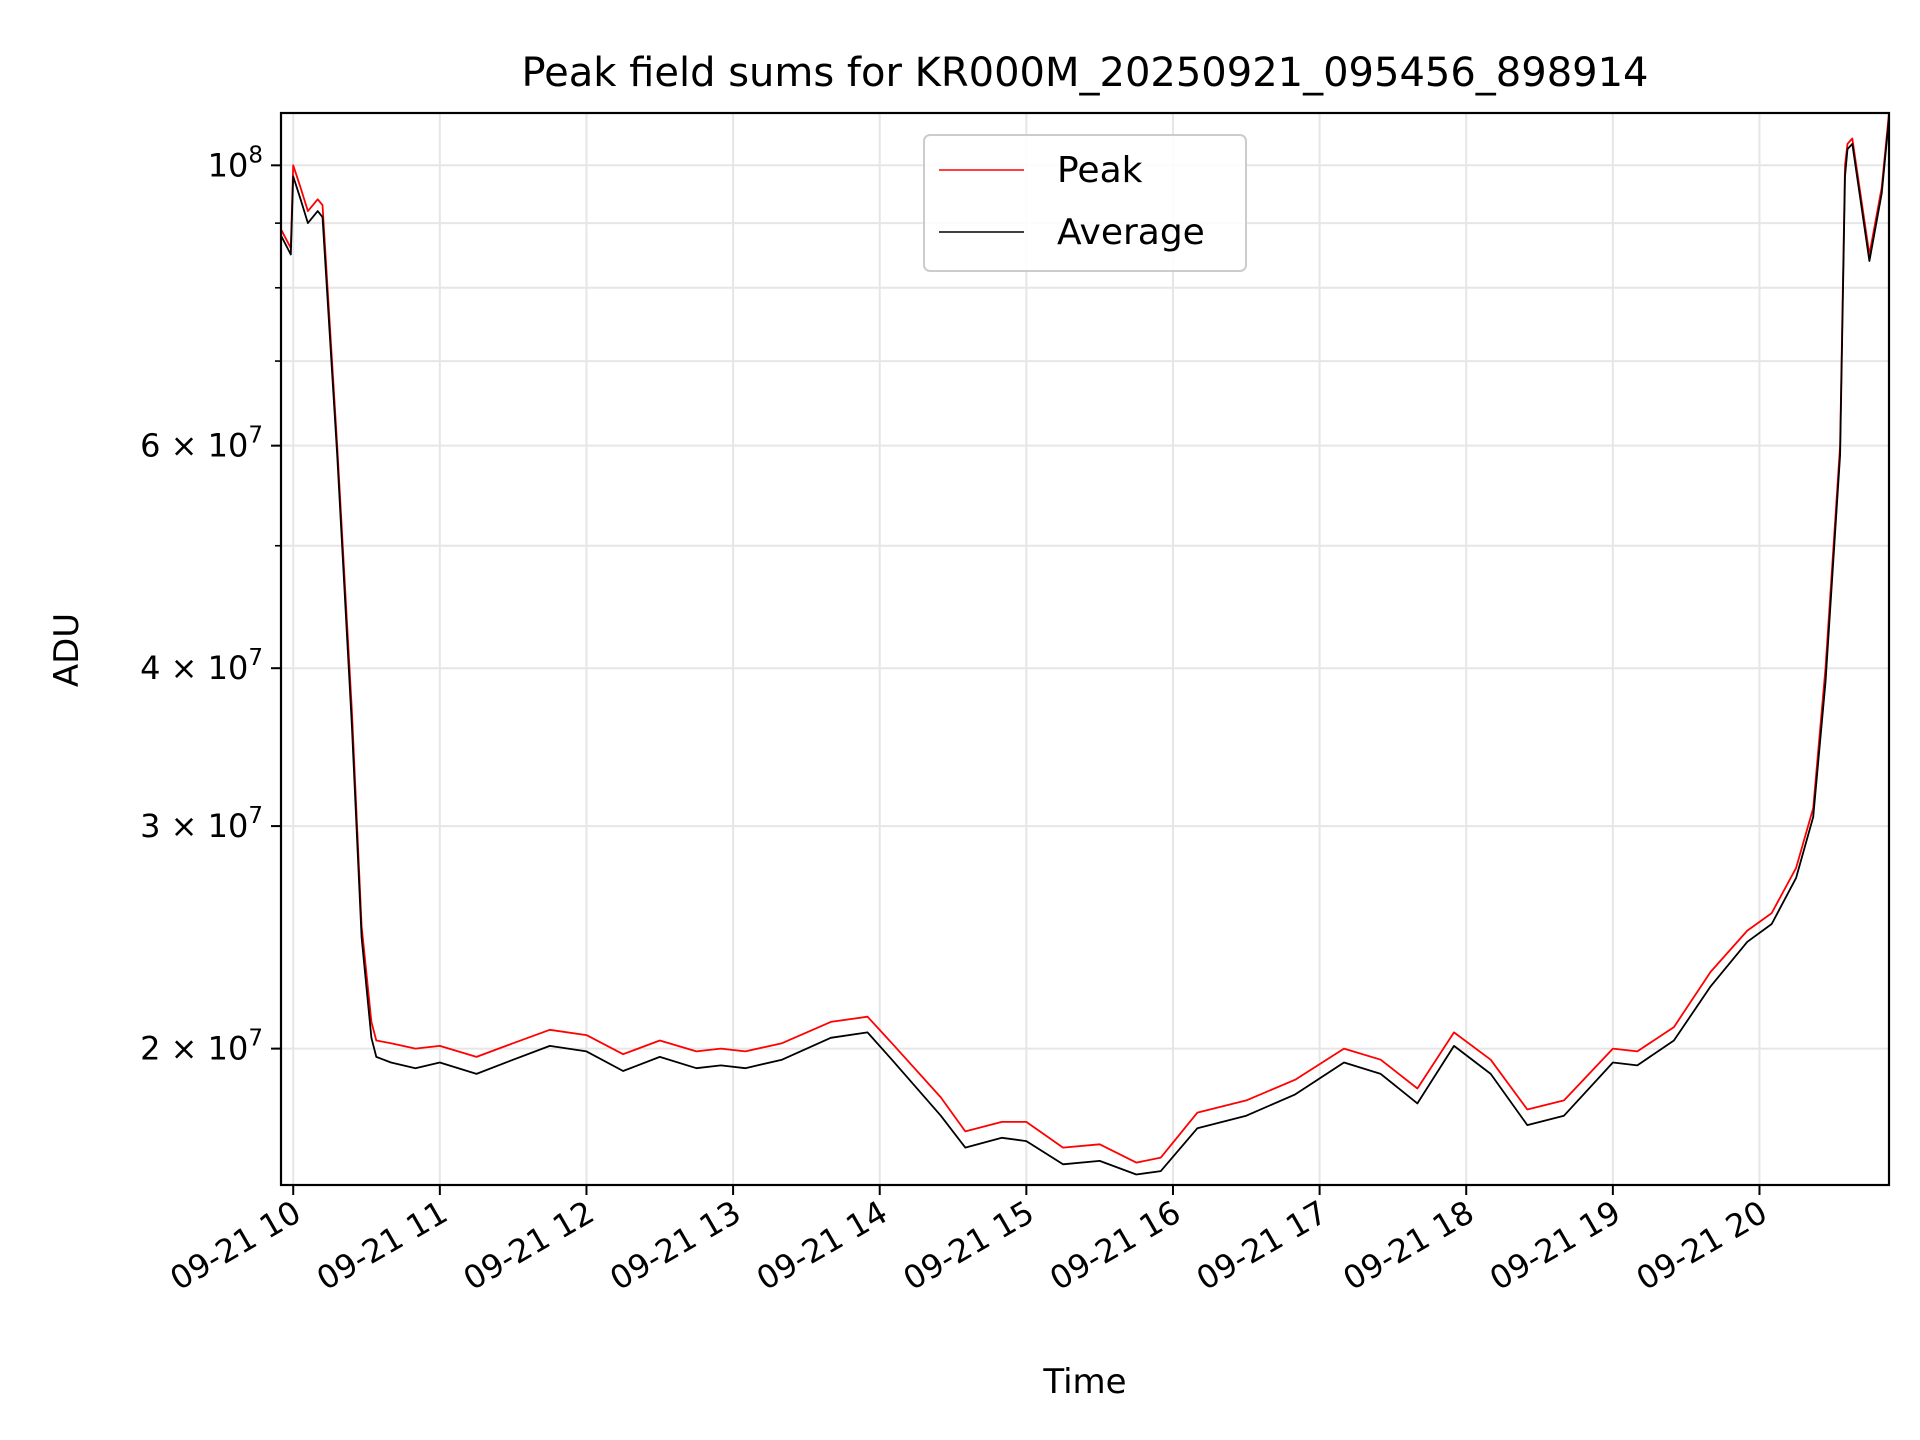  I want to click on x-axis-label: Time, so click(1084, 1382).